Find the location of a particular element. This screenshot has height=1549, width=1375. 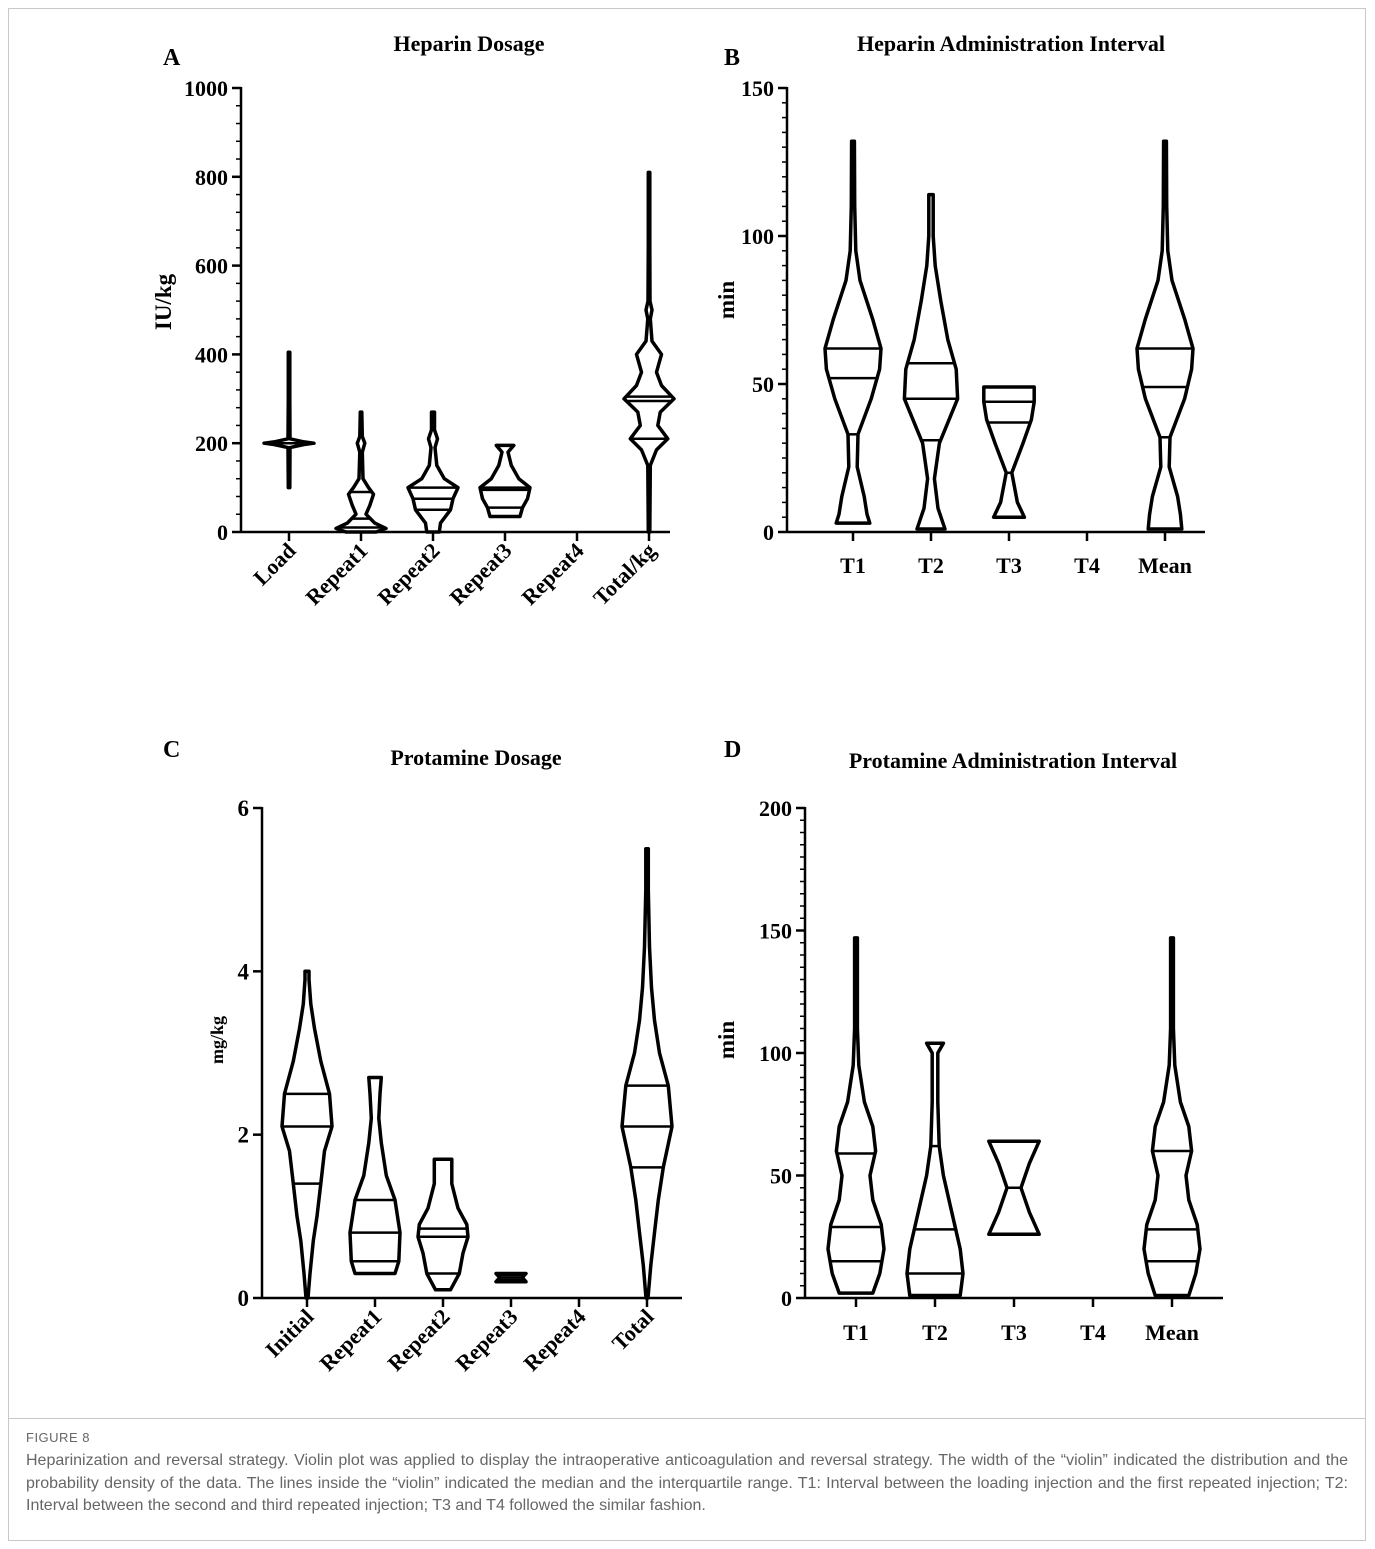

y-tick-label: 6 is located at coordinates (244, 808).